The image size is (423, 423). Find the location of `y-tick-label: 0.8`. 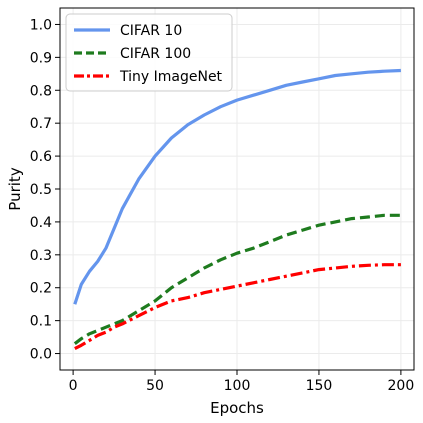

y-tick-label: 0.8 is located at coordinates (41, 91).